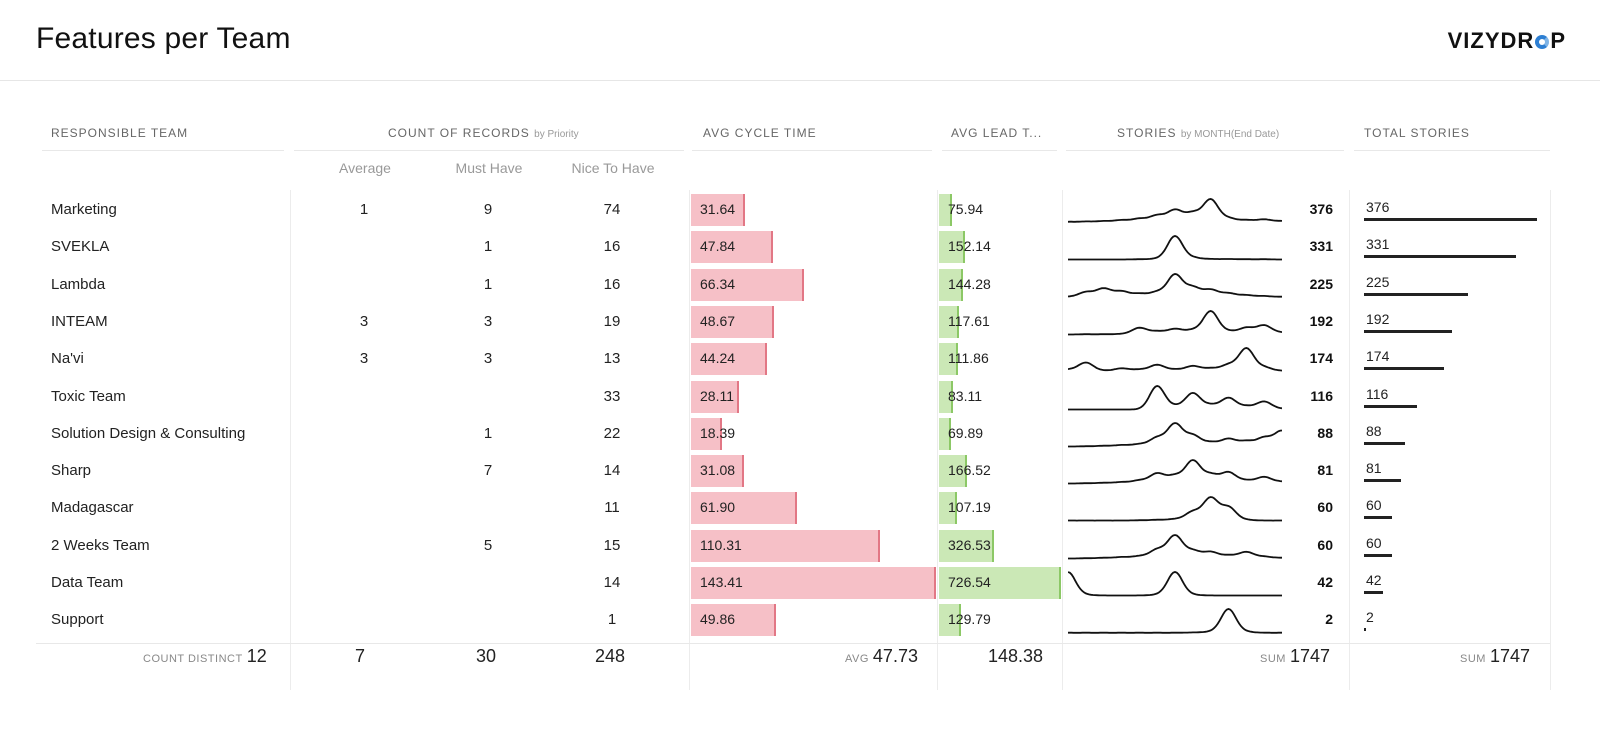 This screenshot has height=734, width=1600. Describe the element at coordinates (92, 508) in the screenshot. I see `row-team-name: Madagascar` at that location.